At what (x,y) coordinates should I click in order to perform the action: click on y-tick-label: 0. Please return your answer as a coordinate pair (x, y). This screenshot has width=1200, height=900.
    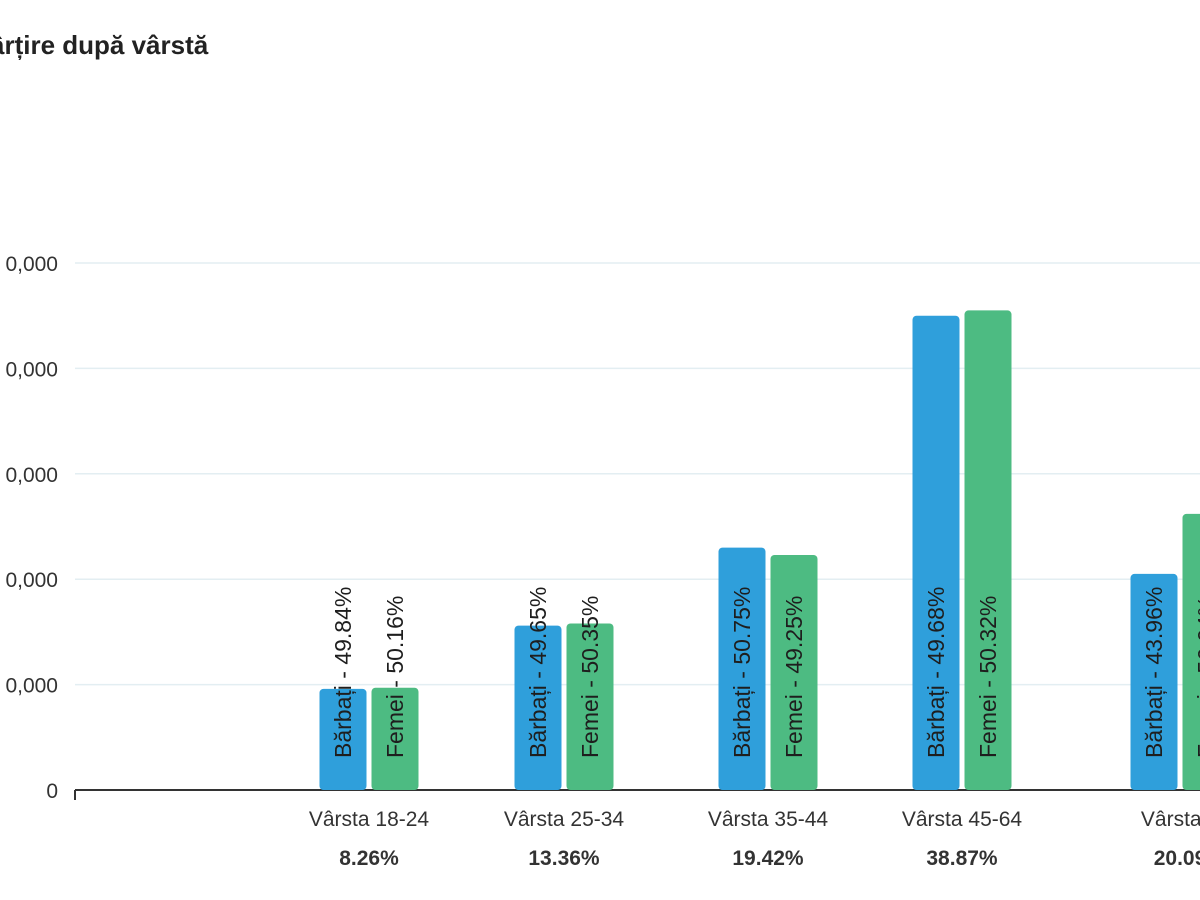
    Looking at the image, I should click on (52, 791).